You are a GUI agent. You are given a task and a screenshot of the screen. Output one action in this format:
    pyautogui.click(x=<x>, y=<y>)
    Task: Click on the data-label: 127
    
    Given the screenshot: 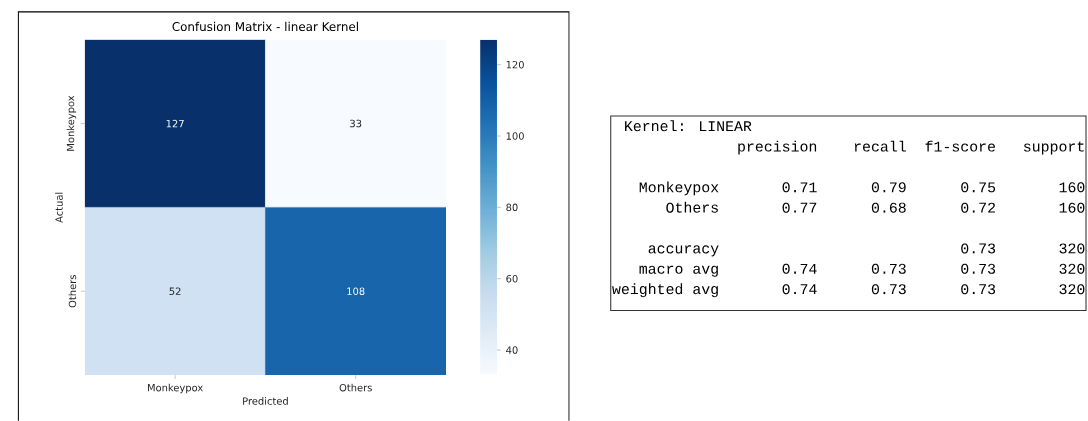 What is the action you would take?
    pyautogui.click(x=175, y=123)
    